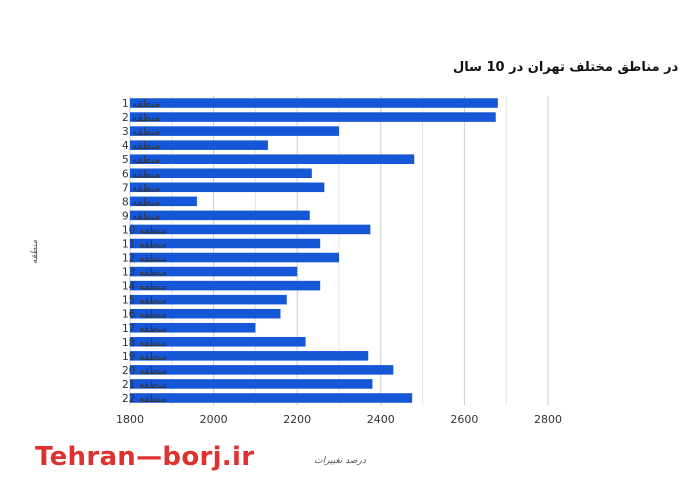 The width and height of the screenshot is (680, 500). What do you see at coordinates (141, 216) in the screenshot?
I see `category-label: منطقه 9` at bounding box center [141, 216].